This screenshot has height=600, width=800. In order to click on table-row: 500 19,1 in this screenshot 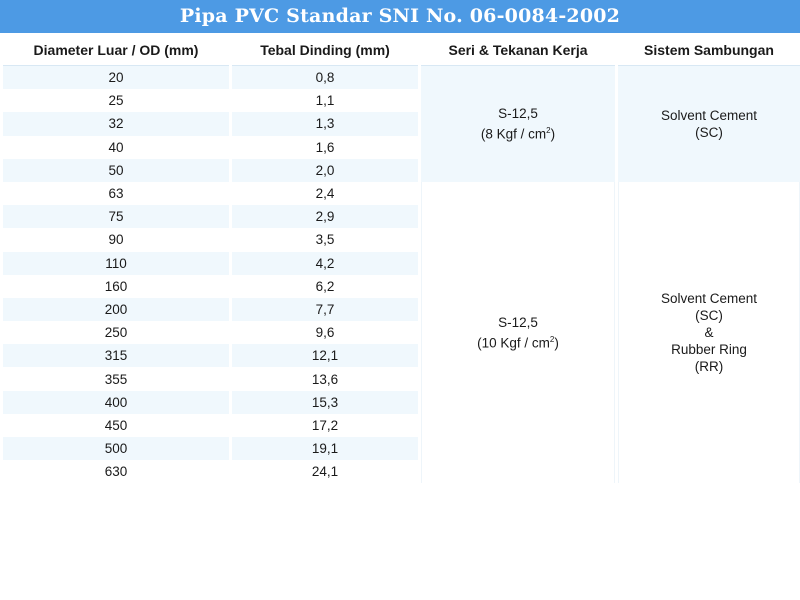, I will do `click(401, 449)`.